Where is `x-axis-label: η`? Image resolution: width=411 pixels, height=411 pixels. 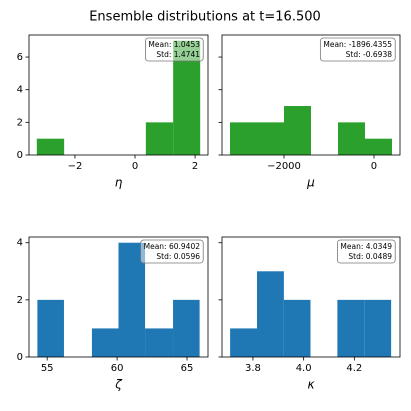 x-axis-label: η is located at coordinates (119, 183).